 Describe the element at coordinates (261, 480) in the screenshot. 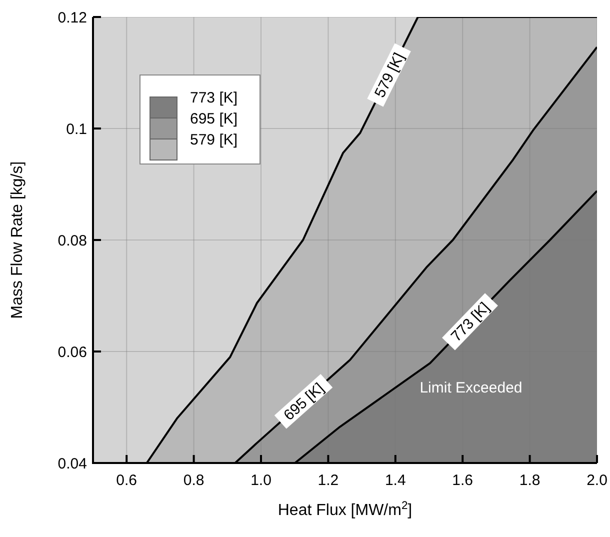

I see `x-tick-label: 1.0` at that location.